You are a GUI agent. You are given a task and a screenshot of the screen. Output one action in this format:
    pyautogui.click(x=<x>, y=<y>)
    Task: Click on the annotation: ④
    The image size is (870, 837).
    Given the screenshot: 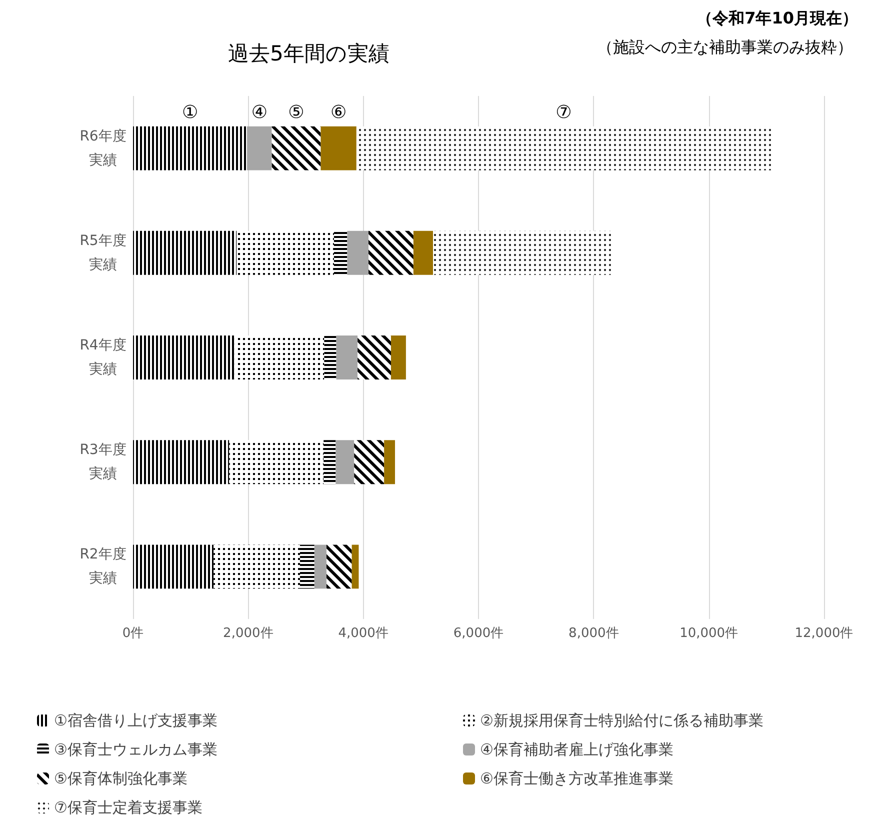 What is the action you would take?
    pyautogui.click(x=259, y=112)
    